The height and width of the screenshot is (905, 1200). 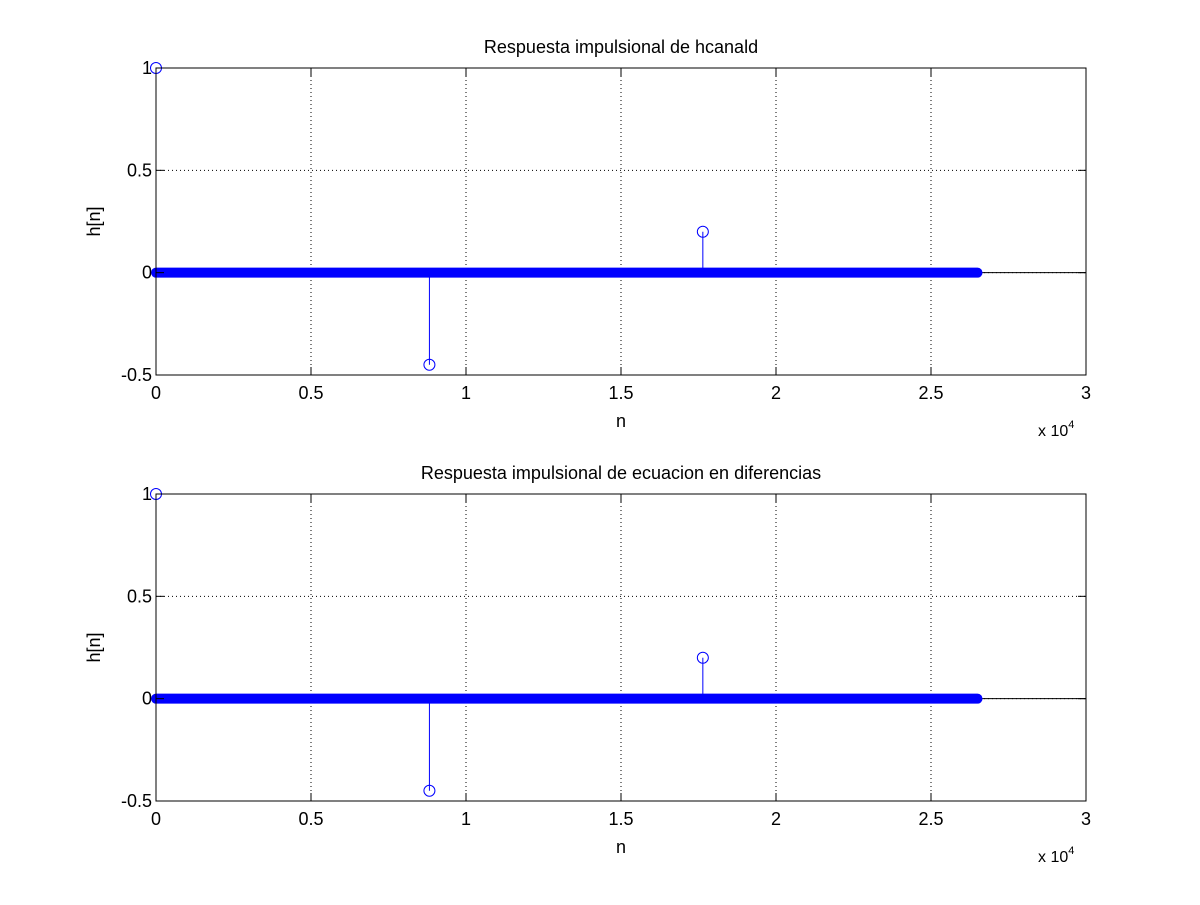 I want to click on chart-title: Respuesta impulsional de hcanald, so click(x=621, y=47).